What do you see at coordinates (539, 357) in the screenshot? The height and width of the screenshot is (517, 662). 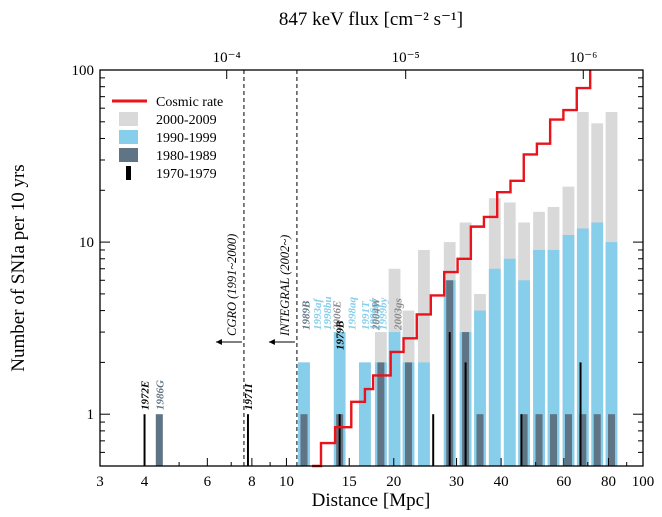 I see `bar-1990-1999-51.1` at bounding box center [539, 357].